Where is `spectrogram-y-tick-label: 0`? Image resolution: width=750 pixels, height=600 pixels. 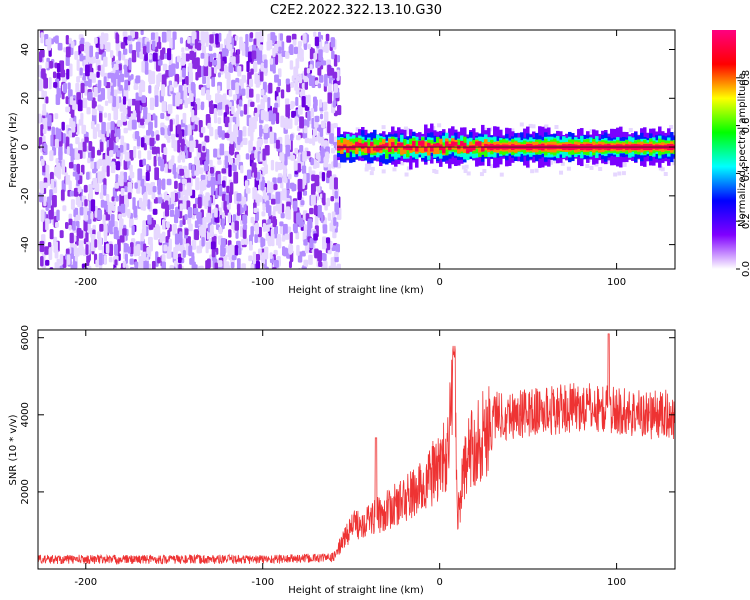 spectrogram-y-tick-label: 0 is located at coordinates (25, 147).